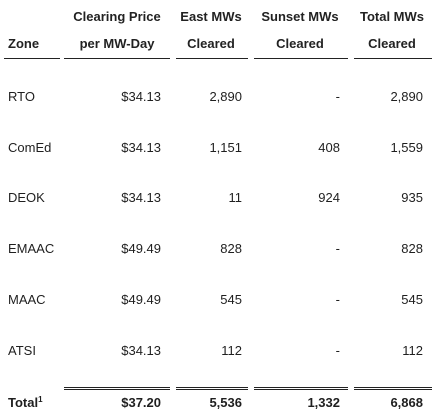 This screenshot has height=419, width=436. Describe the element at coordinates (141, 402) in the screenshot. I see `total-price-cell: $37.20` at that location.